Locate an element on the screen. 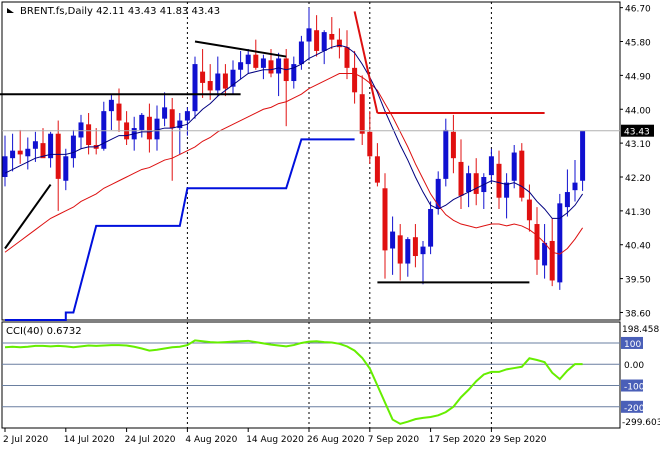 This screenshot has height=450, width=660. price-tick-label: 43.10 is located at coordinates (638, 145).